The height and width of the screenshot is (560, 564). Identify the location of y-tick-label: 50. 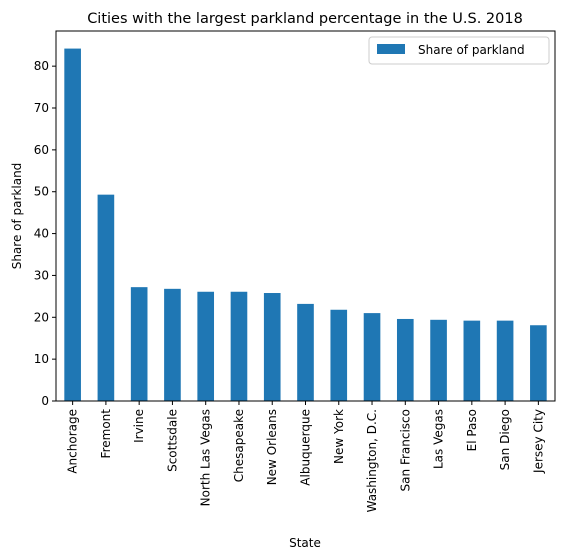
(41, 192).